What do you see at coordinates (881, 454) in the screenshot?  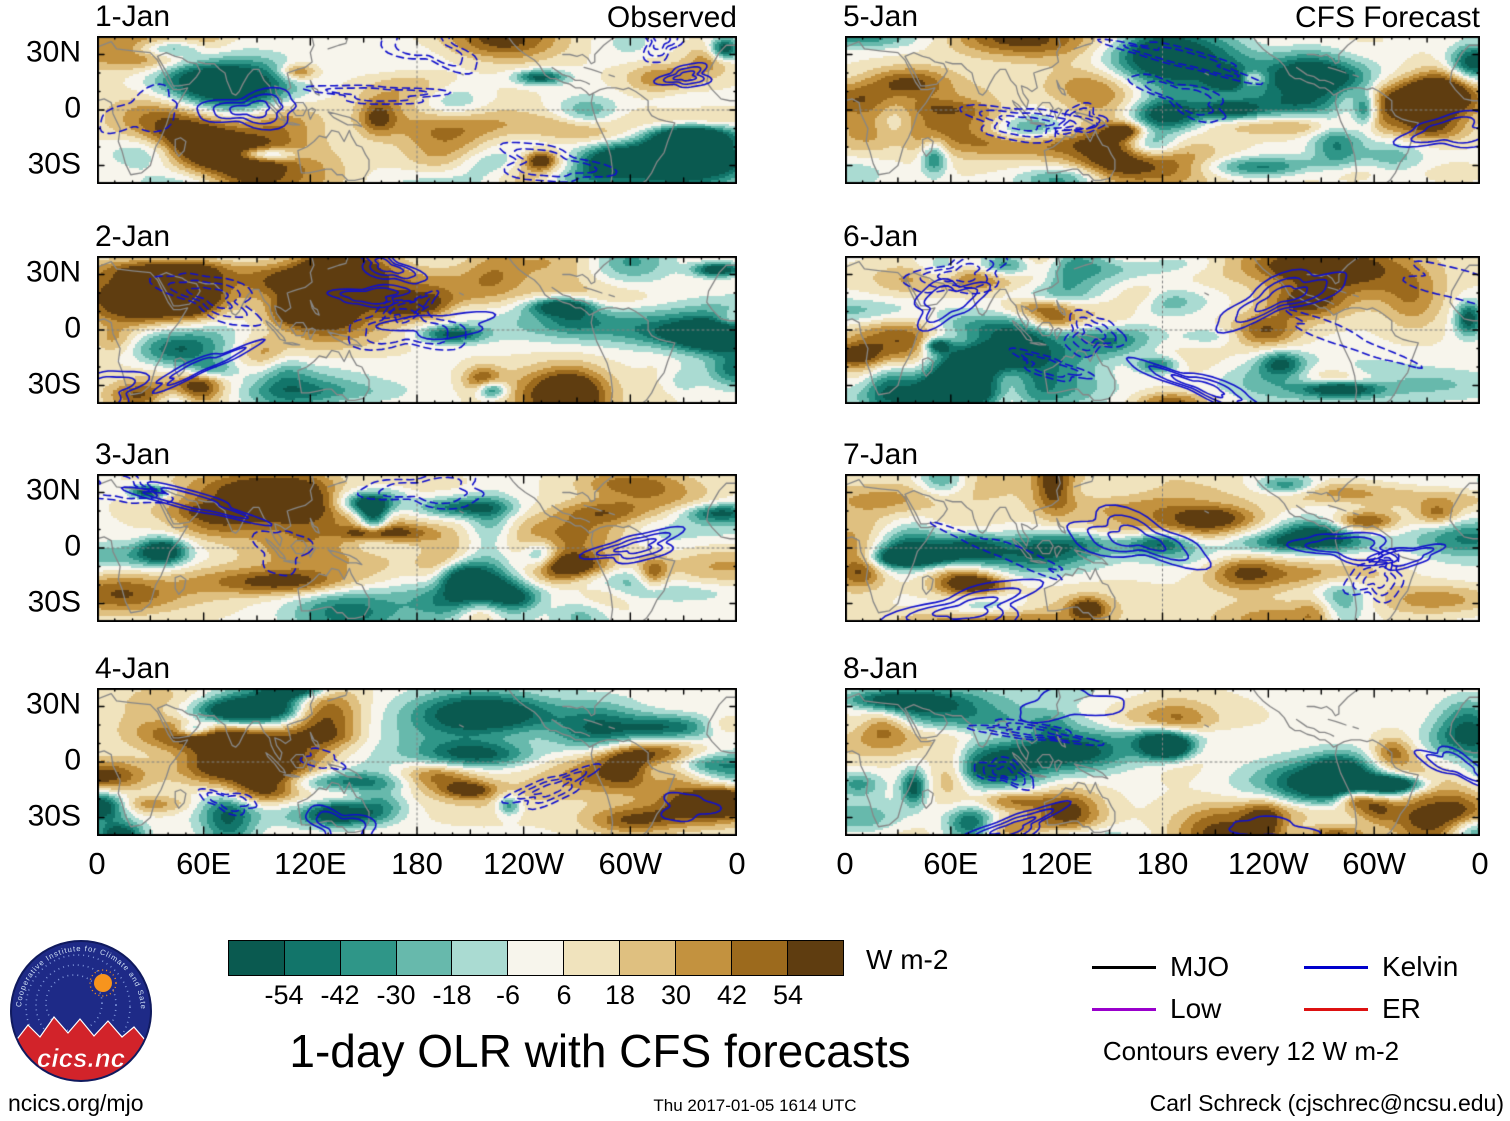 I see `panel-date-label: 7-Jan` at bounding box center [881, 454].